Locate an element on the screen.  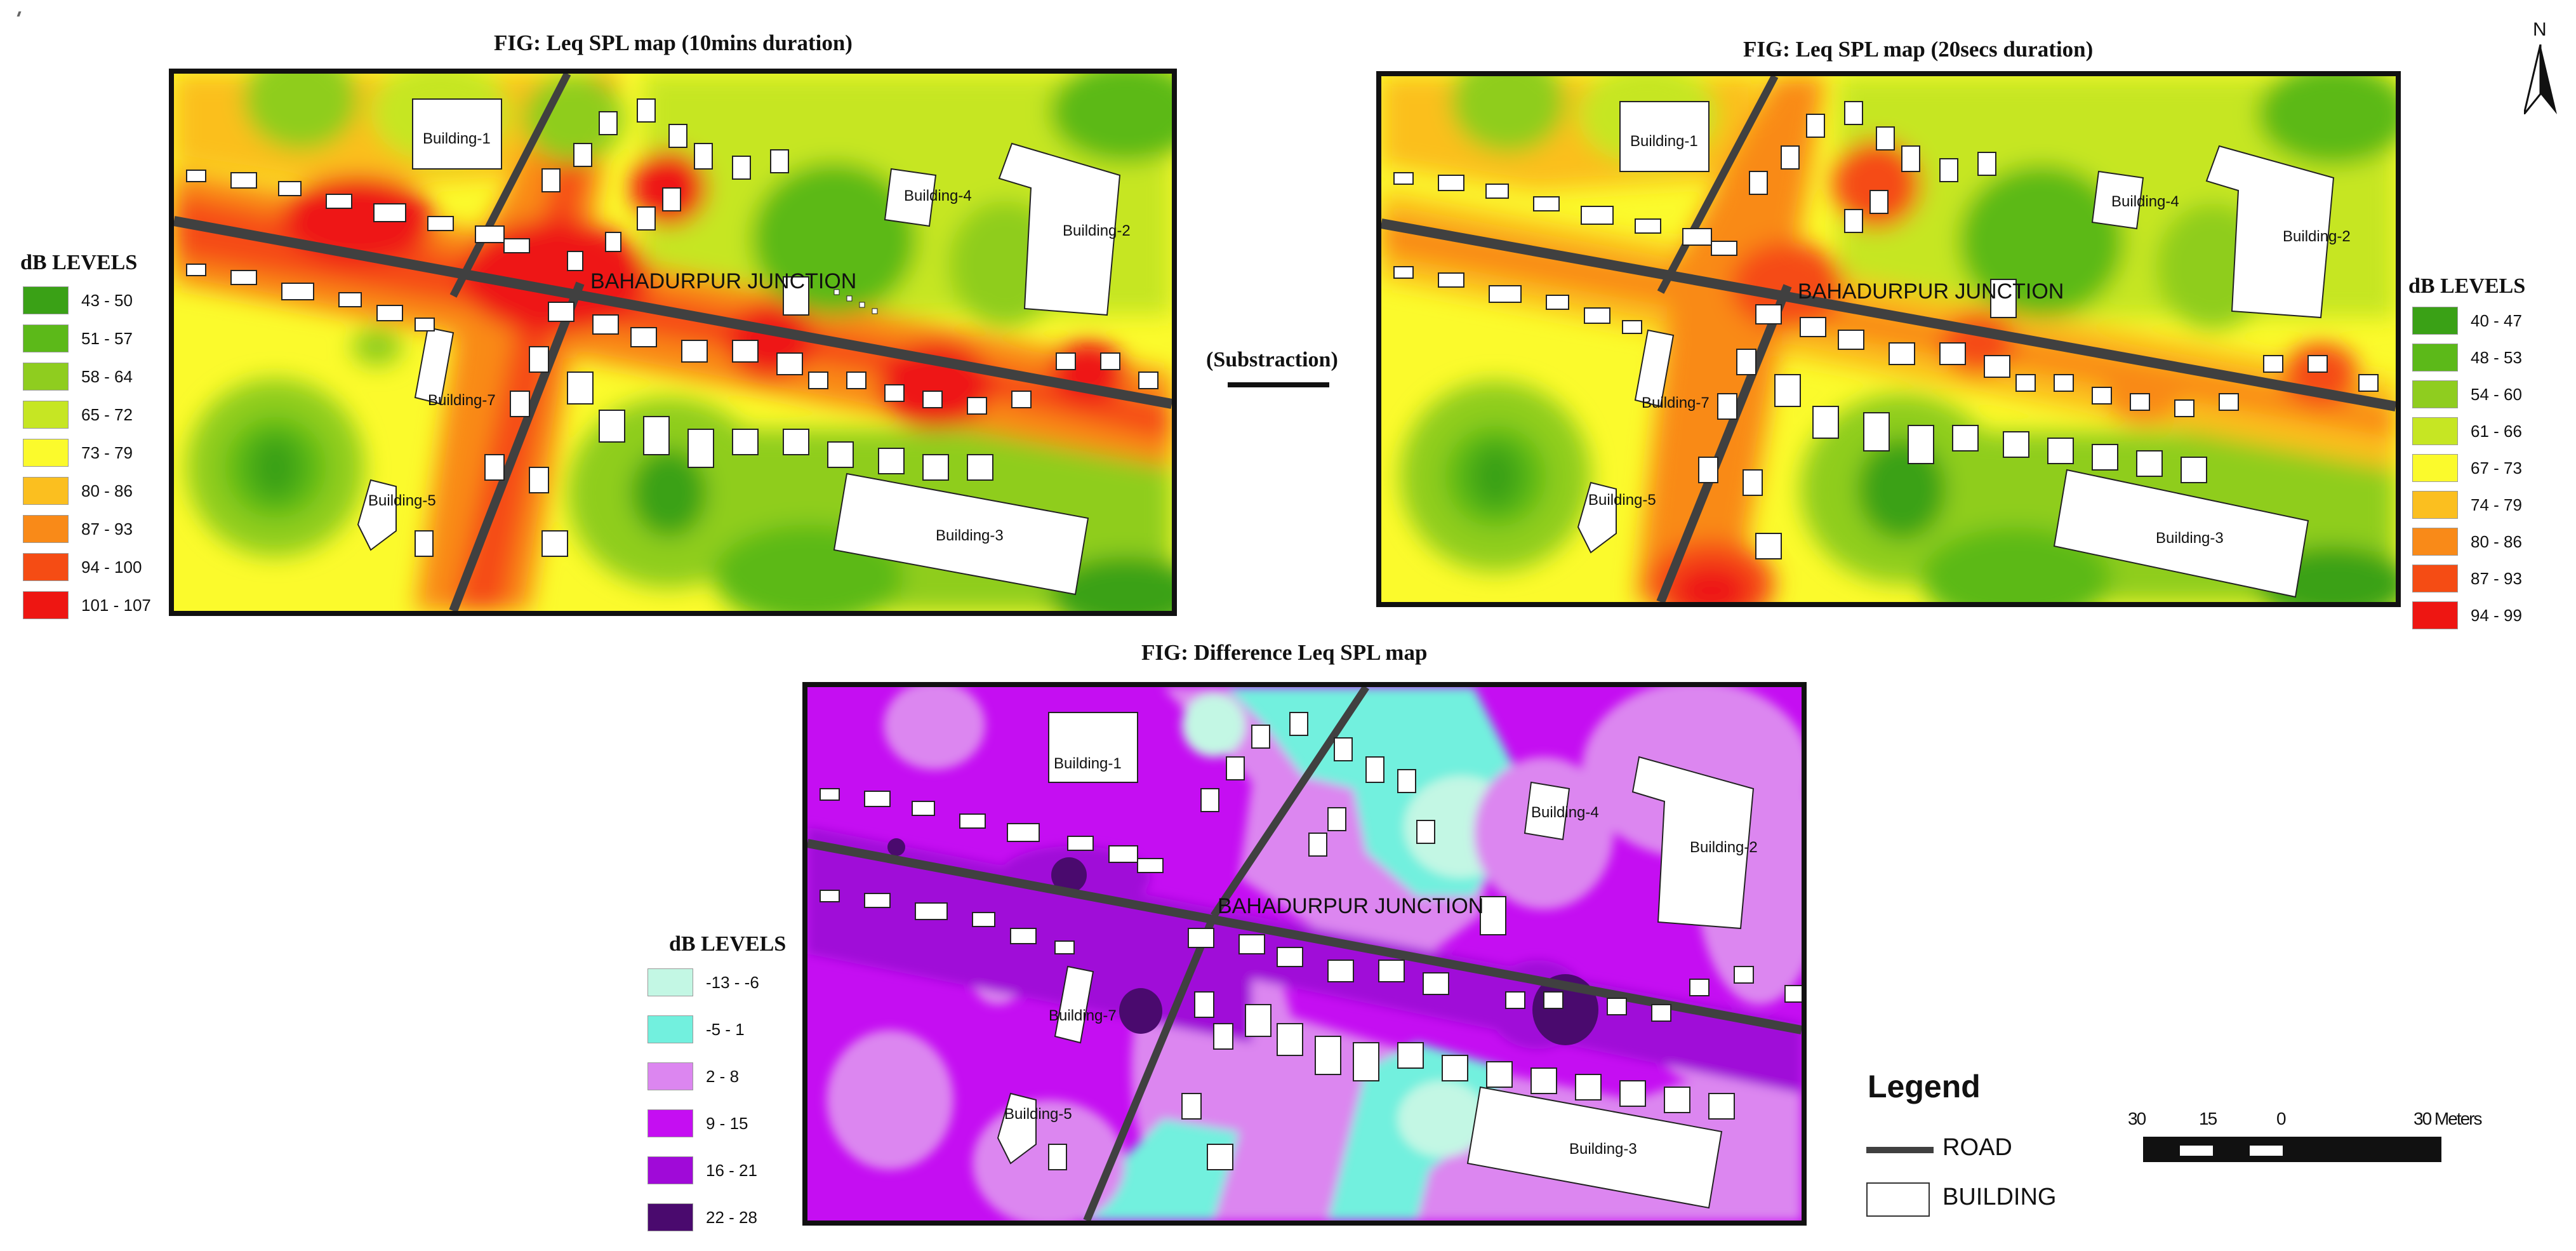
map1-building4-label: Building-4 is located at coordinates (938, 195).